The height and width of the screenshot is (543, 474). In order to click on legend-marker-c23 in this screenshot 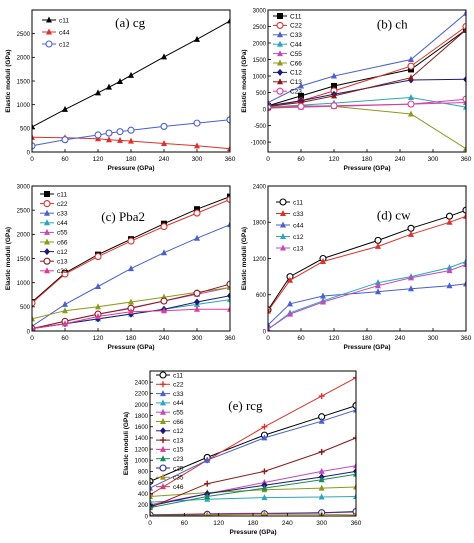, I will do `click(163, 458)`.